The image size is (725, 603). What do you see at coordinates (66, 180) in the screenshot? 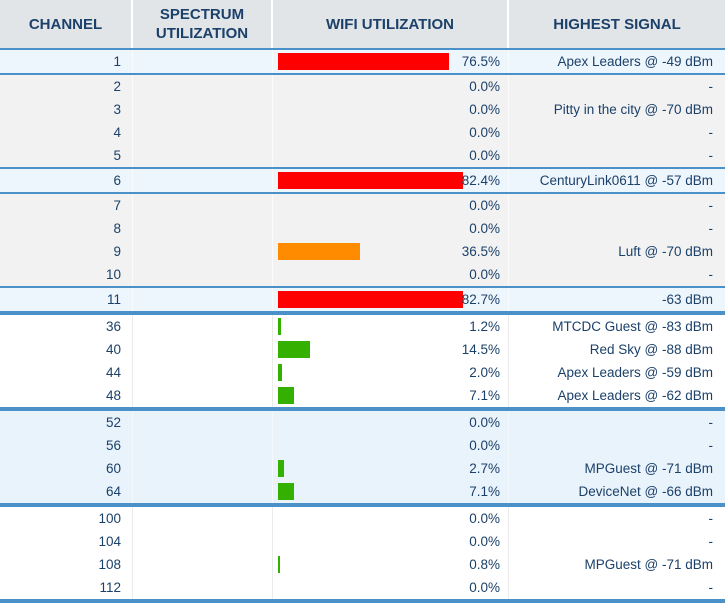
I see `channel-cell: 6` at bounding box center [66, 180].